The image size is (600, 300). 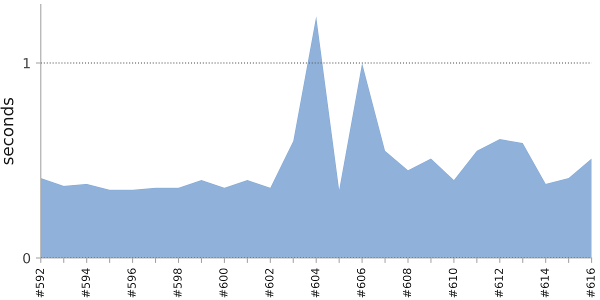 What do you see at coordinates (27, 63) in the screenshot?
I see `y-tick-label: 1` at bounding box center [27, 63].